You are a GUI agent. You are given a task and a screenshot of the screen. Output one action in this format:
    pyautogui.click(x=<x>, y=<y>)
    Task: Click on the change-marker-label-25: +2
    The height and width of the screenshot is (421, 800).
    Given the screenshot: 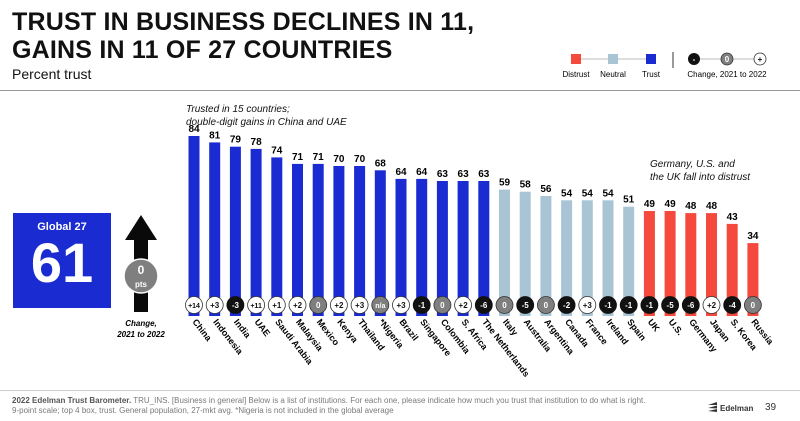 What is the action you would take?
    pyautogui.click(x=712, y=305)
    